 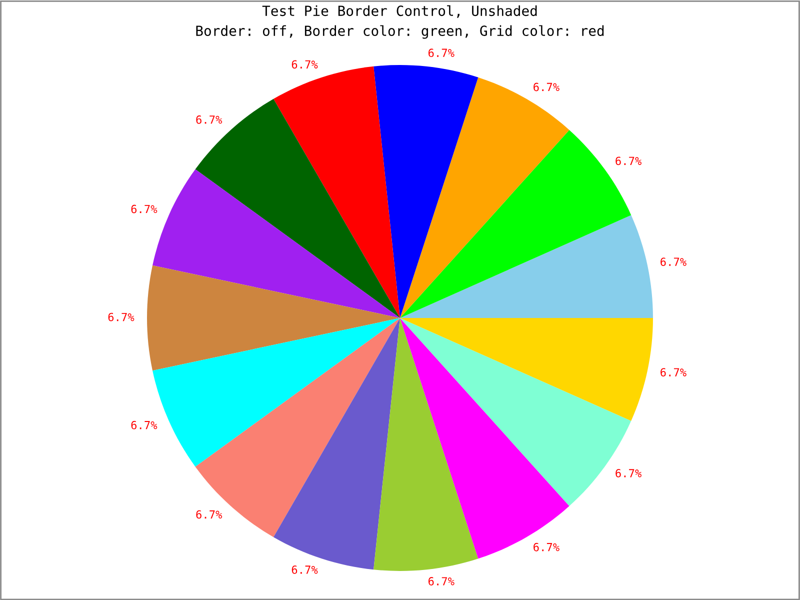 I want to click on chart-title: Test Pie Border Control, Unshaded, so click(x=399, y=11).